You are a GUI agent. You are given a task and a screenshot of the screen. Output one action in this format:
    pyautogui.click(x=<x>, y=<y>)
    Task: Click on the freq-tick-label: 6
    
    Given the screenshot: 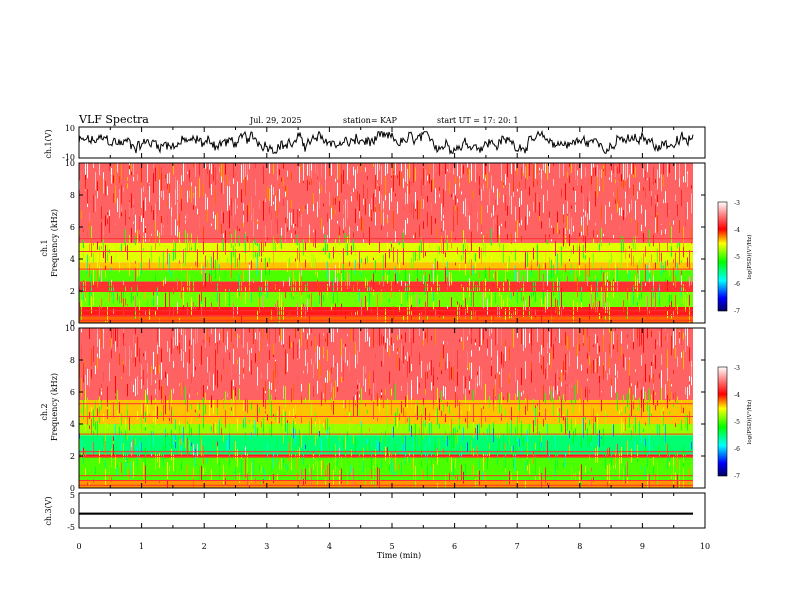 What is the action you would take?
    pyautogui.click(x=72, y=392)
    